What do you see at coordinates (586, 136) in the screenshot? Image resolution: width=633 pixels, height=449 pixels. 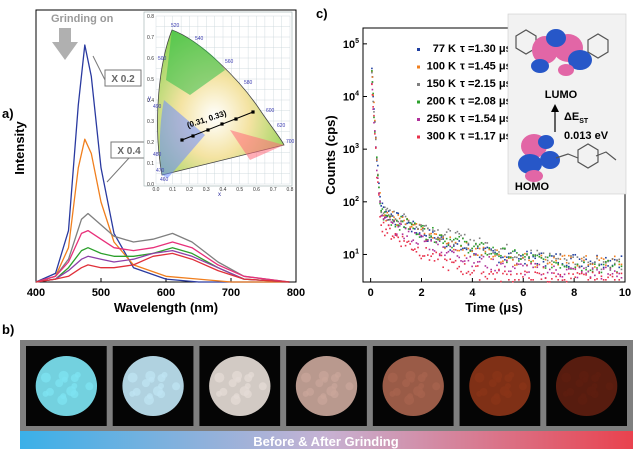 I see `delta-est-value: 0.013 eV` at bounding box center [586, 136].